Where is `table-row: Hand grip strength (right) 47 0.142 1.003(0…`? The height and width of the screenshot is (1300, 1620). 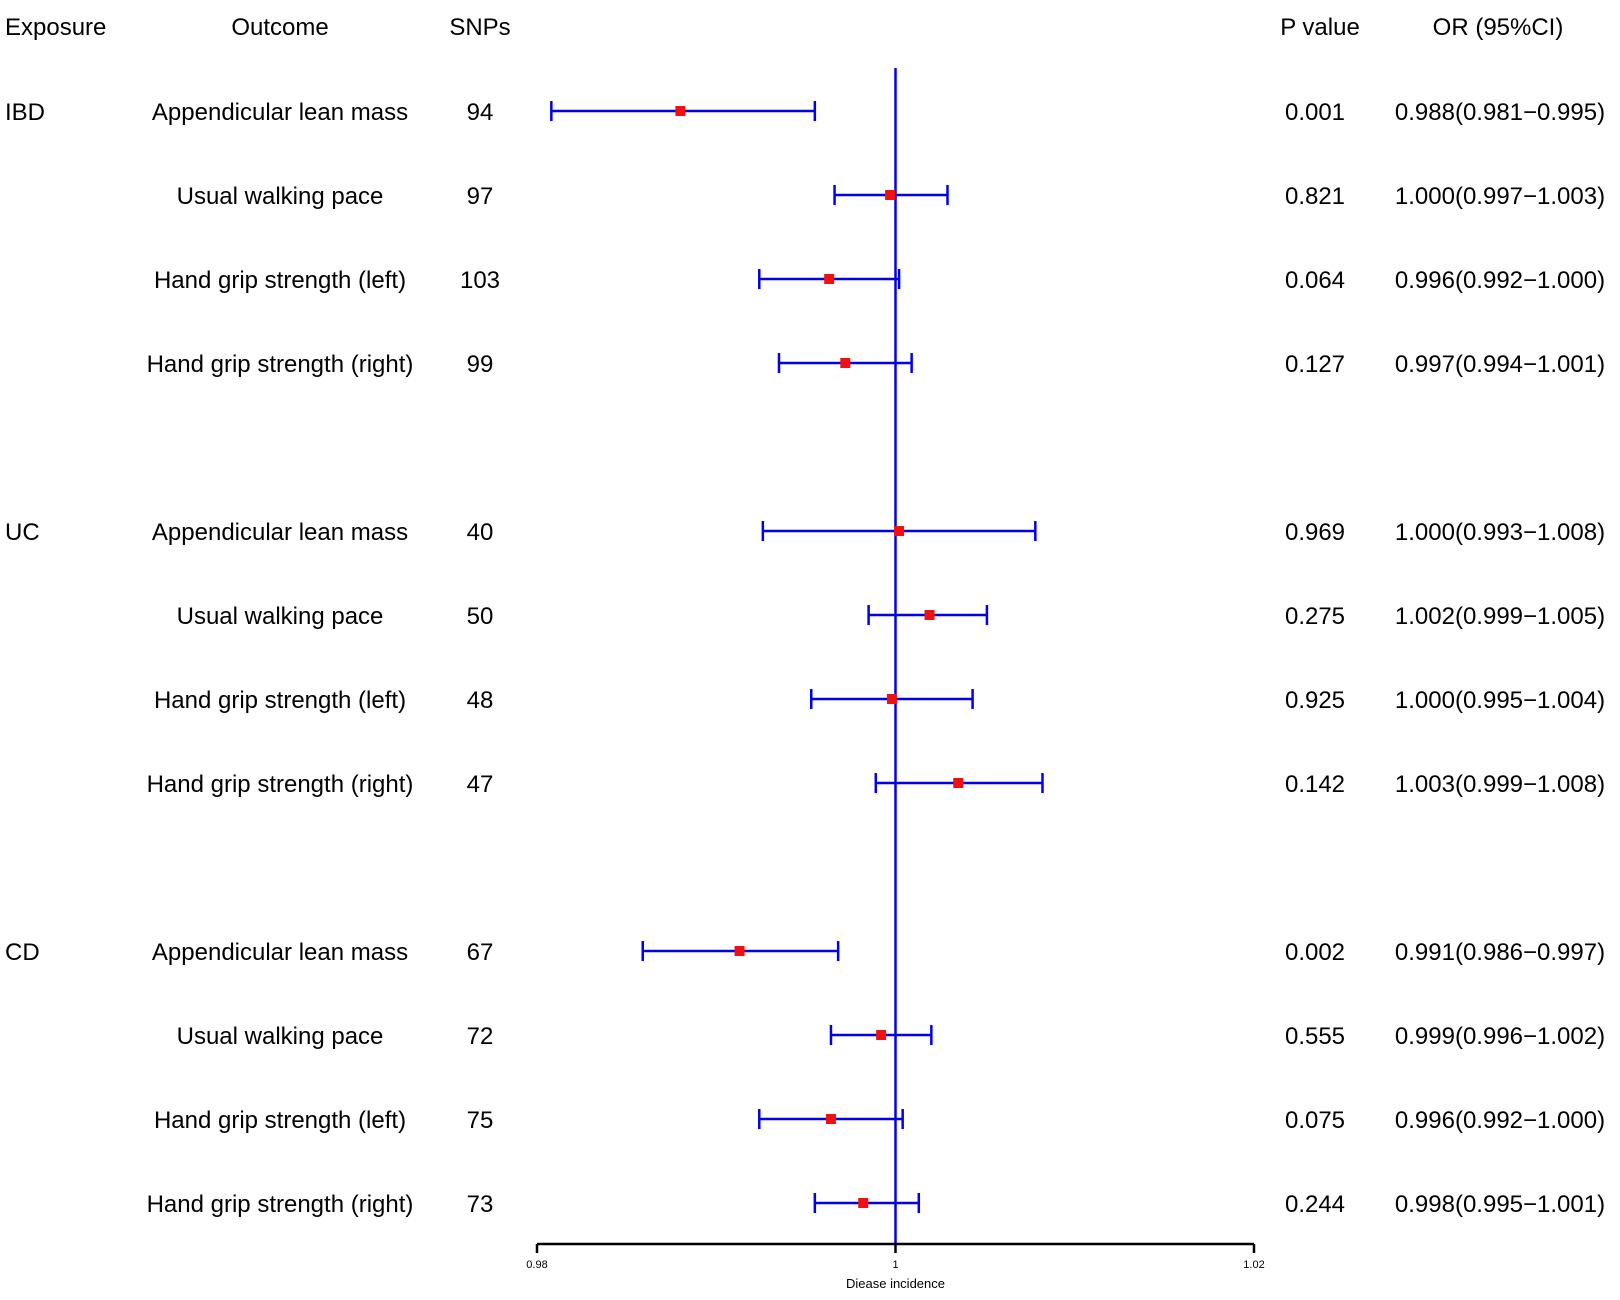
table-row: Hand grip strength (right) 47 0.142 1.003(0… is located at coordinates (876, 784).